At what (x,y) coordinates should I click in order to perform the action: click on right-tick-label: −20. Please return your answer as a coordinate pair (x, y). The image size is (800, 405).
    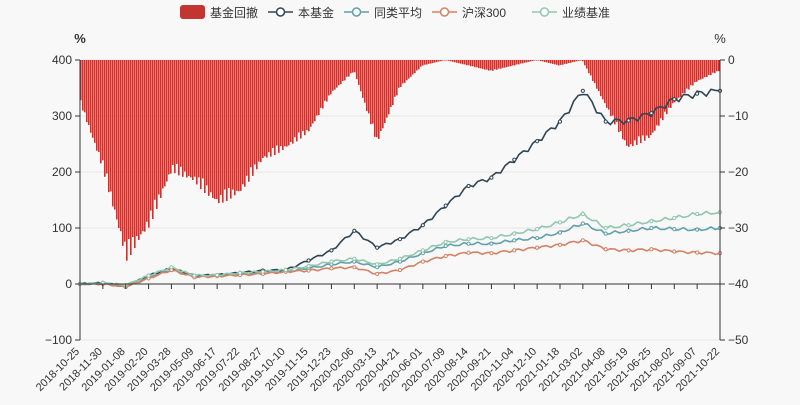
    Looking at the image, I should click on (738, 172).